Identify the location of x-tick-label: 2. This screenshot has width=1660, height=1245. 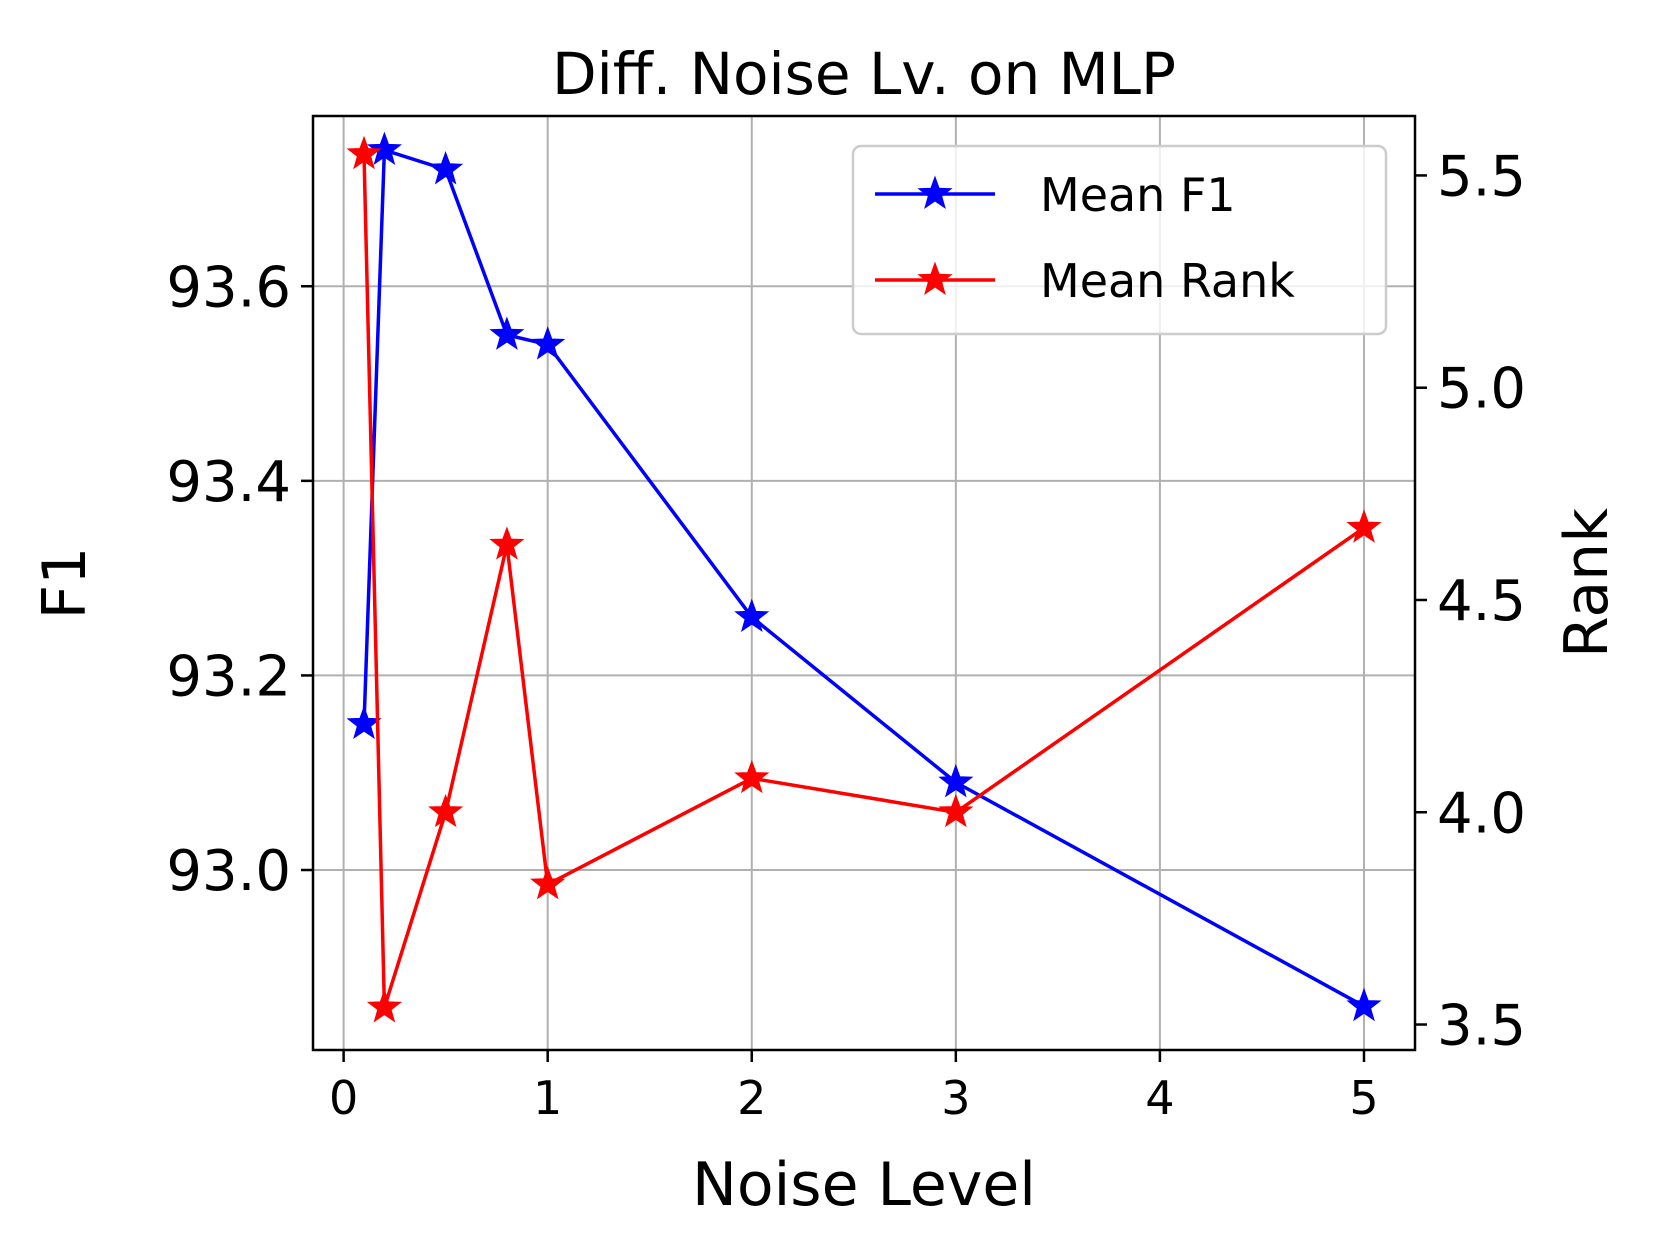
(751, 1098).